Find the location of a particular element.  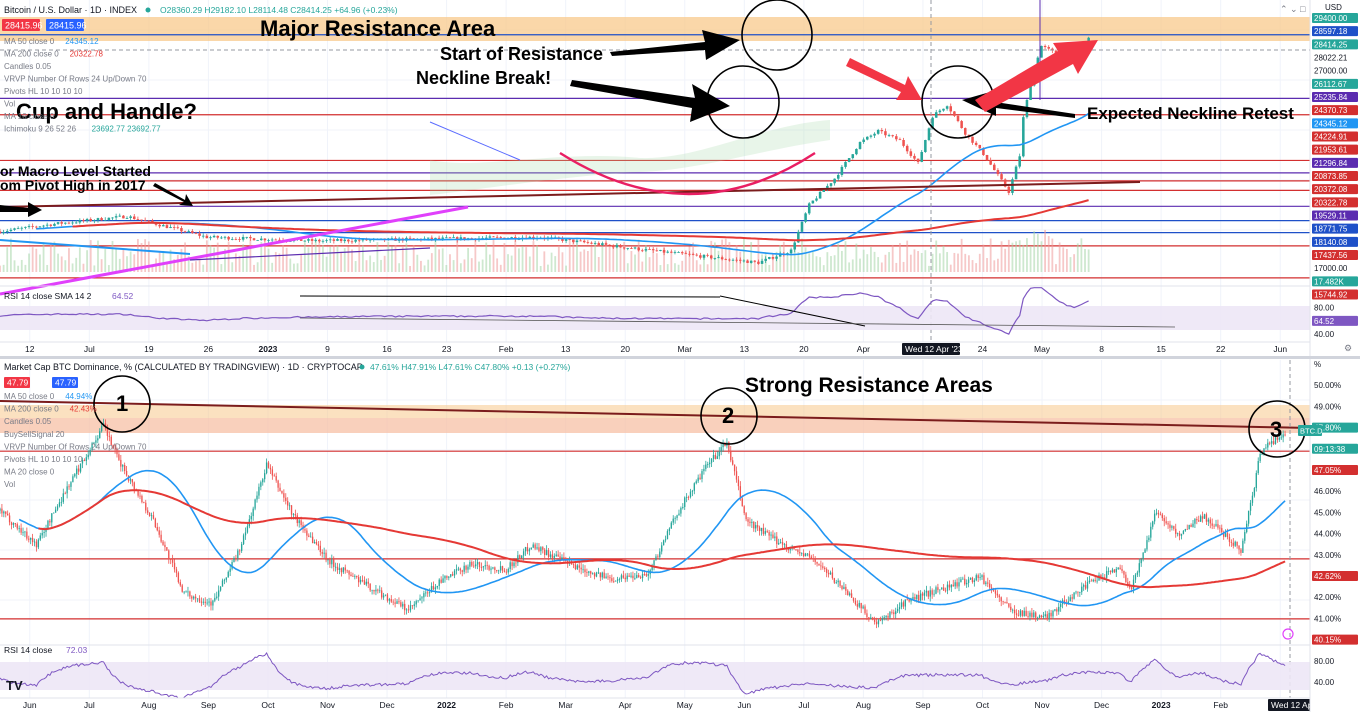

bottom-indicator-row: Candles 0.05 is located at coordinates (28, 421).